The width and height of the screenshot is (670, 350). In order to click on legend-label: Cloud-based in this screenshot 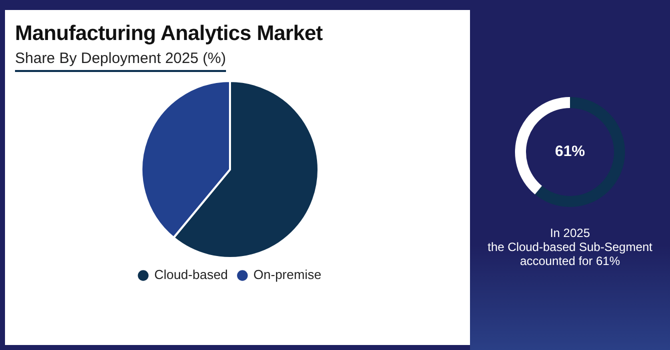, I will do `click(191, 274)`.